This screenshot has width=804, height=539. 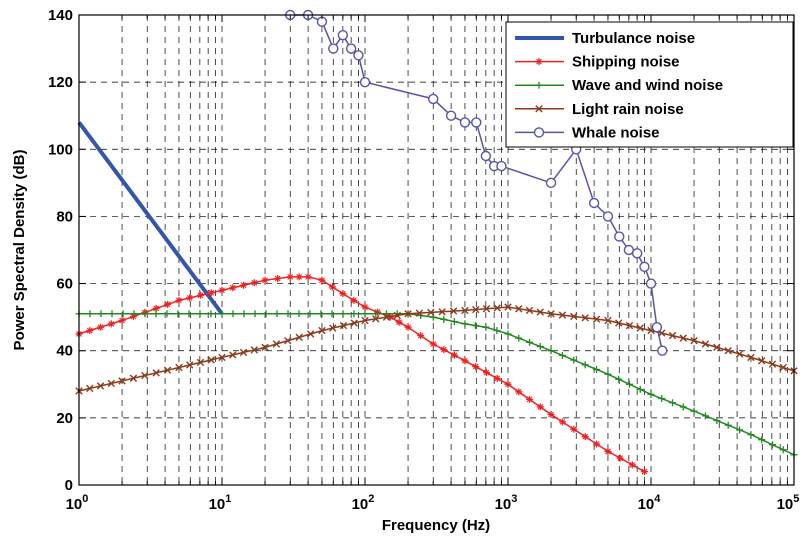 I want to click on y-tick-label: 140, so click(x=60, y=15).